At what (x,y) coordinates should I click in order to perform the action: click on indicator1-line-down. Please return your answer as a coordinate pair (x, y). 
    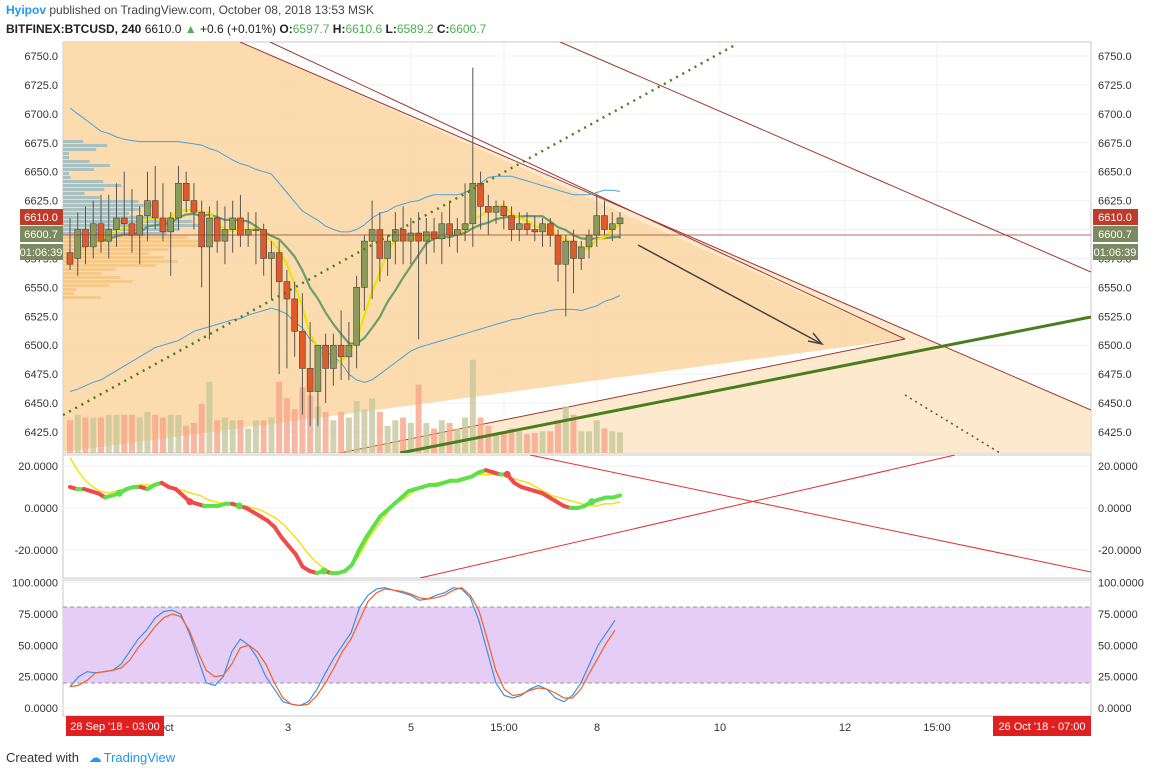
    Looking at the image, I should click on (810, 514).